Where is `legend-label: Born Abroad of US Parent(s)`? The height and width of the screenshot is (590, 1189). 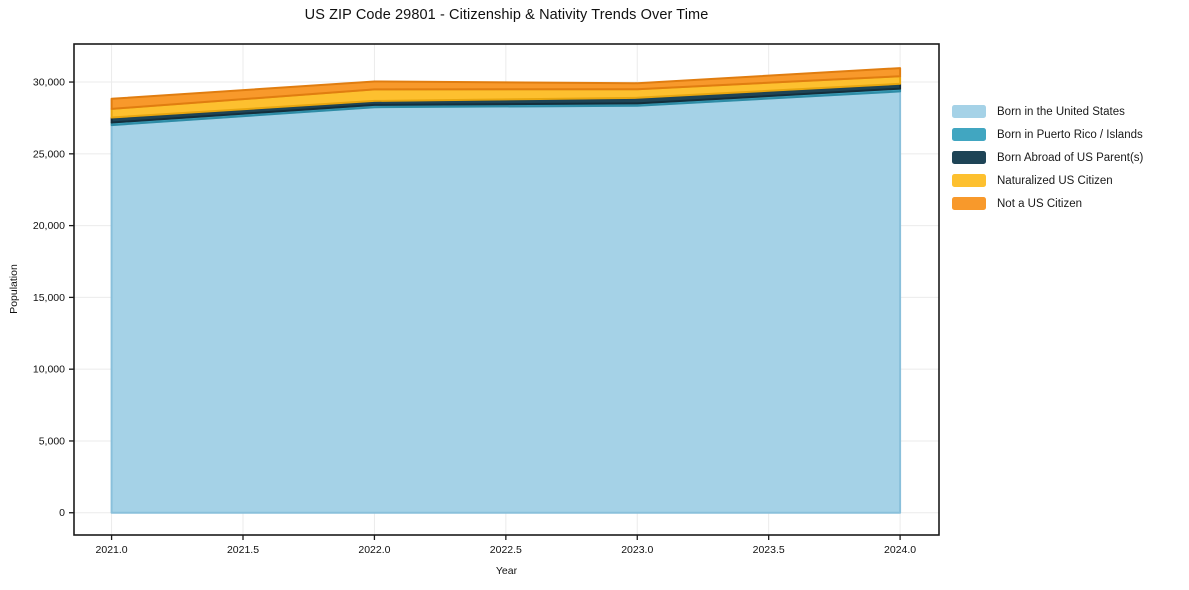
legend-label: Born Abroad of US Parent(s) is located at coordinates (1070, 157).